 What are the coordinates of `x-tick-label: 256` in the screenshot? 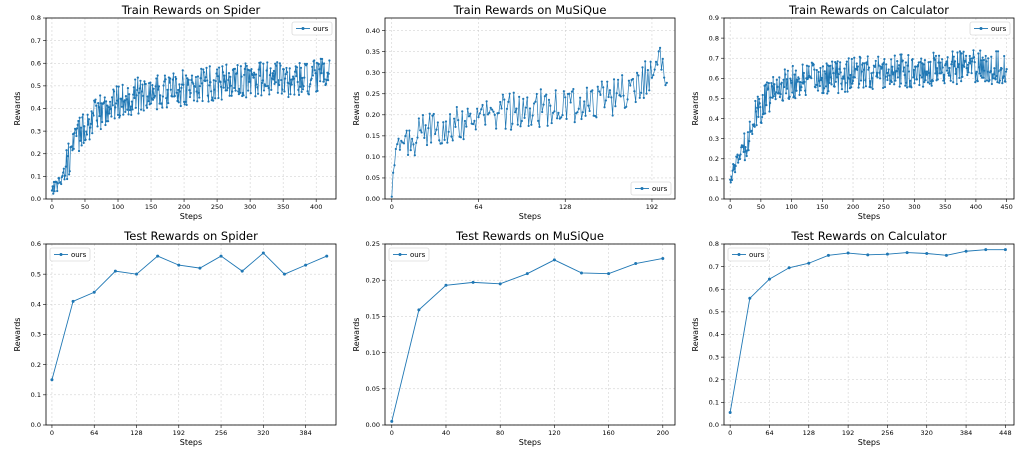 It's located at (221, 433).